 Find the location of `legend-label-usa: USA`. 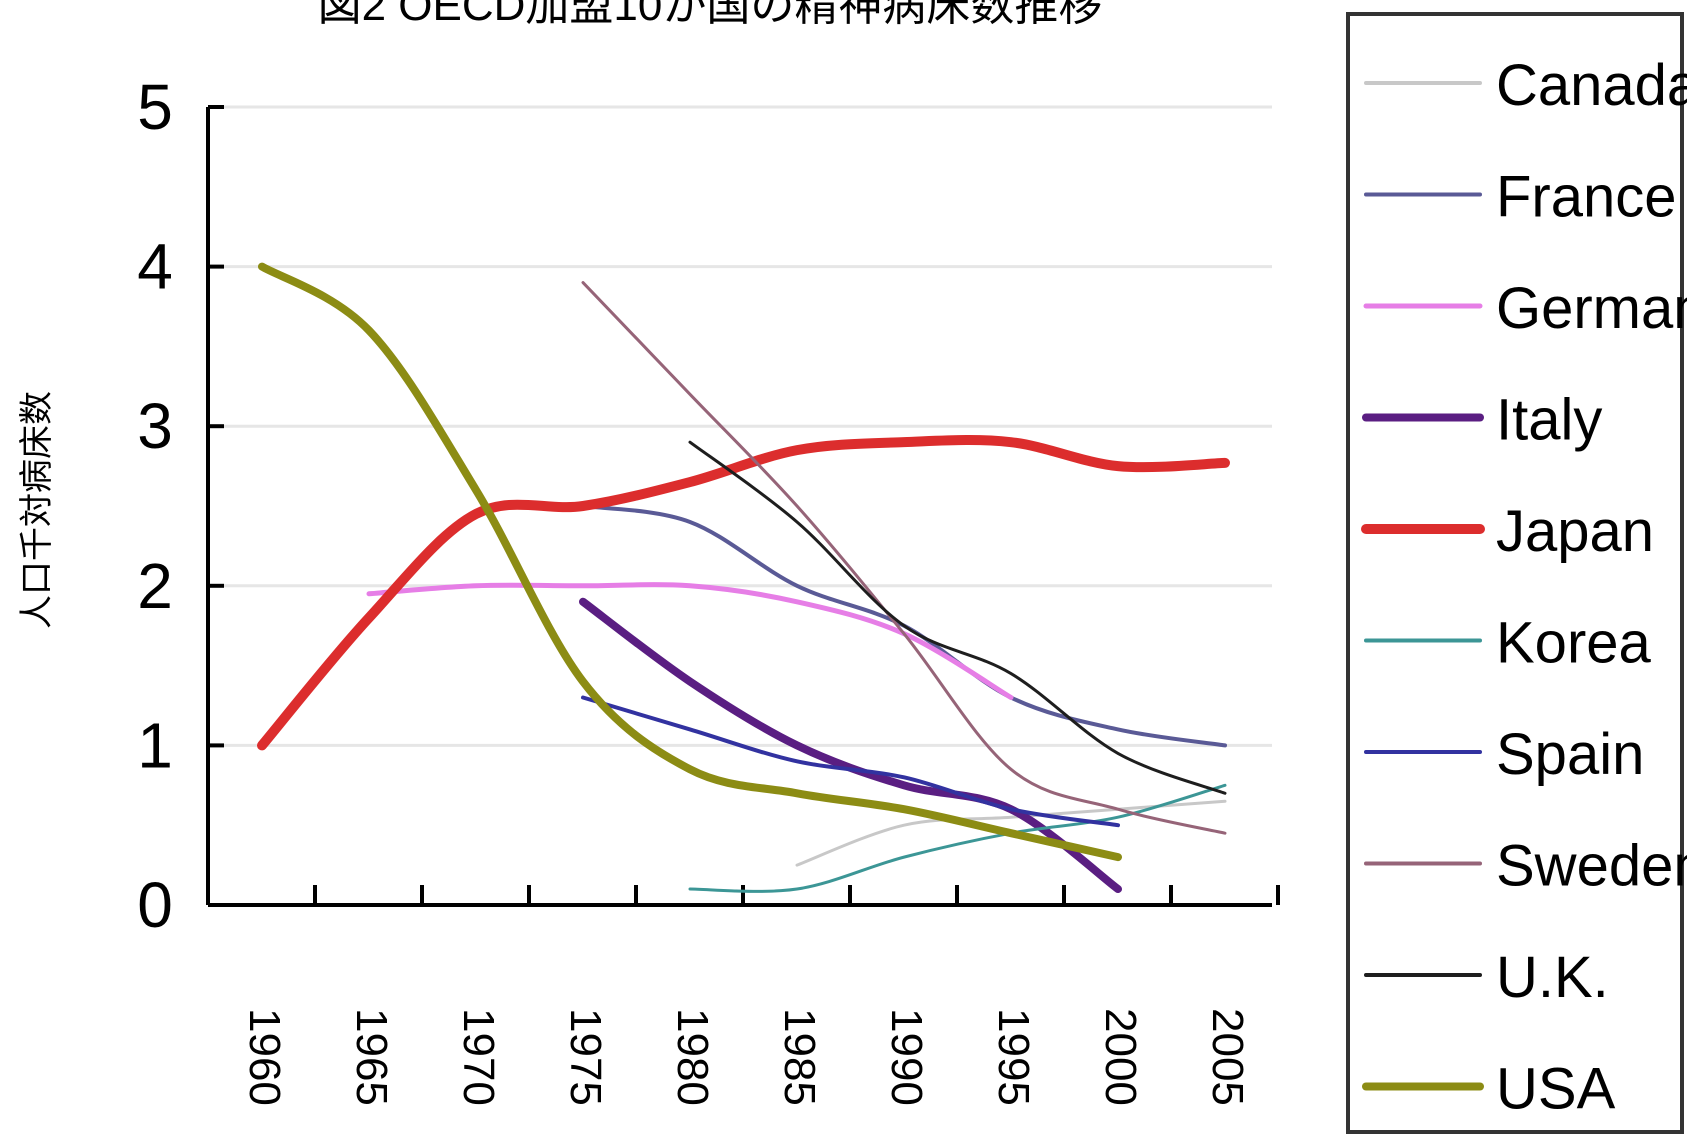

legend-label-usa: USA is located at coordinates (1556, 1089).